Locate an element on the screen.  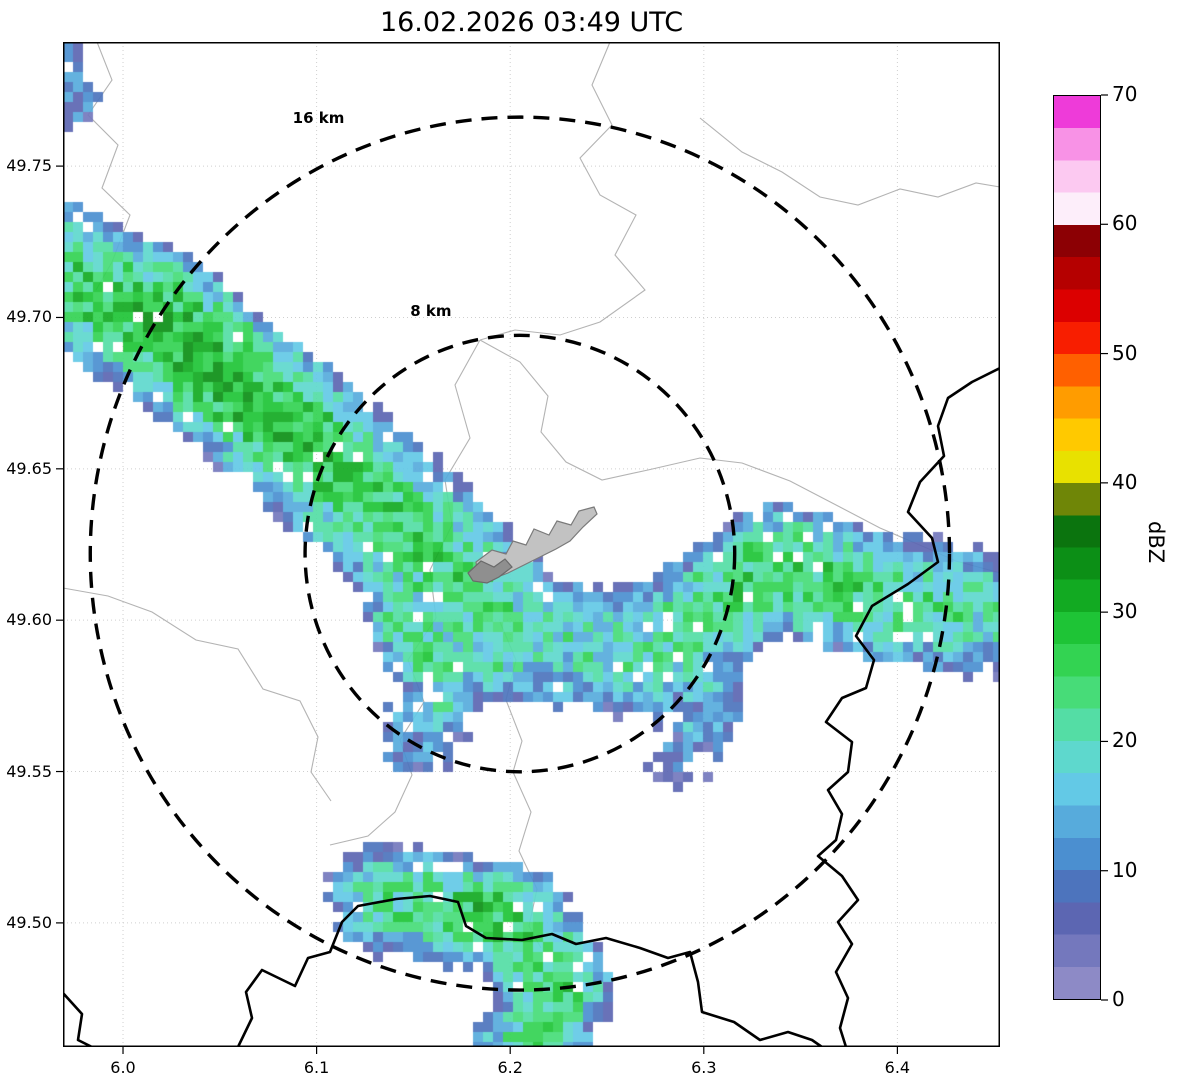
colorbar-tick-label: 60 is located at coordinates (1125, 223).